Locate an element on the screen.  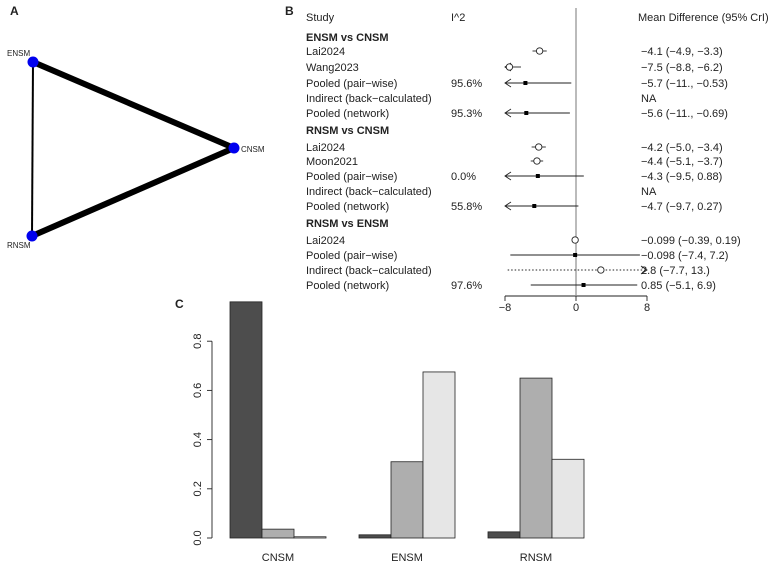
effect-label: −4.3 (−9.5, 0.88) is located at coordinates (681, 177).